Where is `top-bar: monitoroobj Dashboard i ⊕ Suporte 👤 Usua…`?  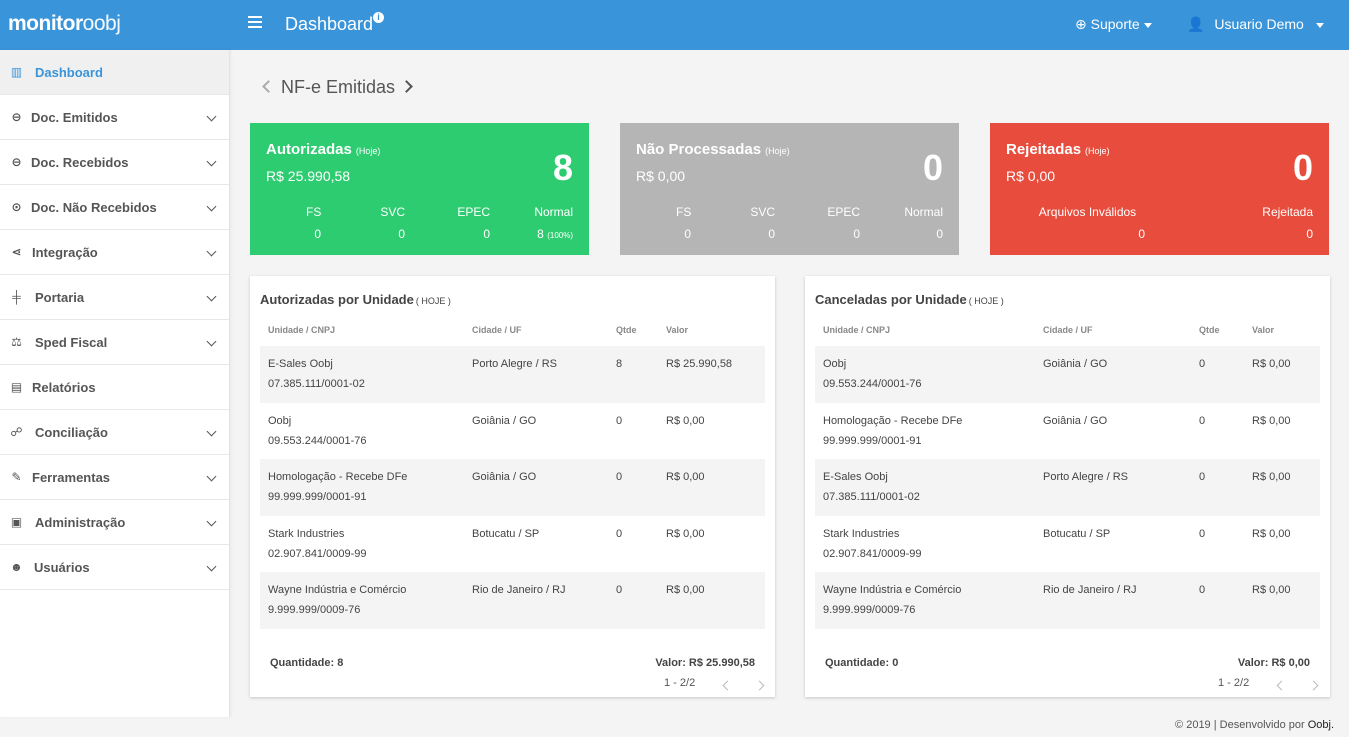 top-bar: monitoroobj Dashboard i ⊕ Suporte 👤 Usua… is located at coordinates (674, 25).